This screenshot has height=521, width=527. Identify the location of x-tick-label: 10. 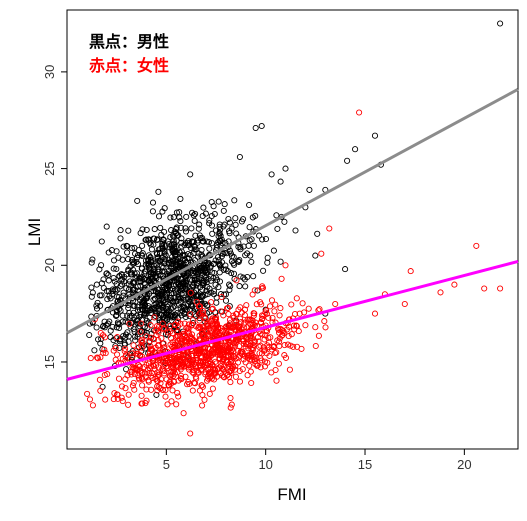
(265, 464).